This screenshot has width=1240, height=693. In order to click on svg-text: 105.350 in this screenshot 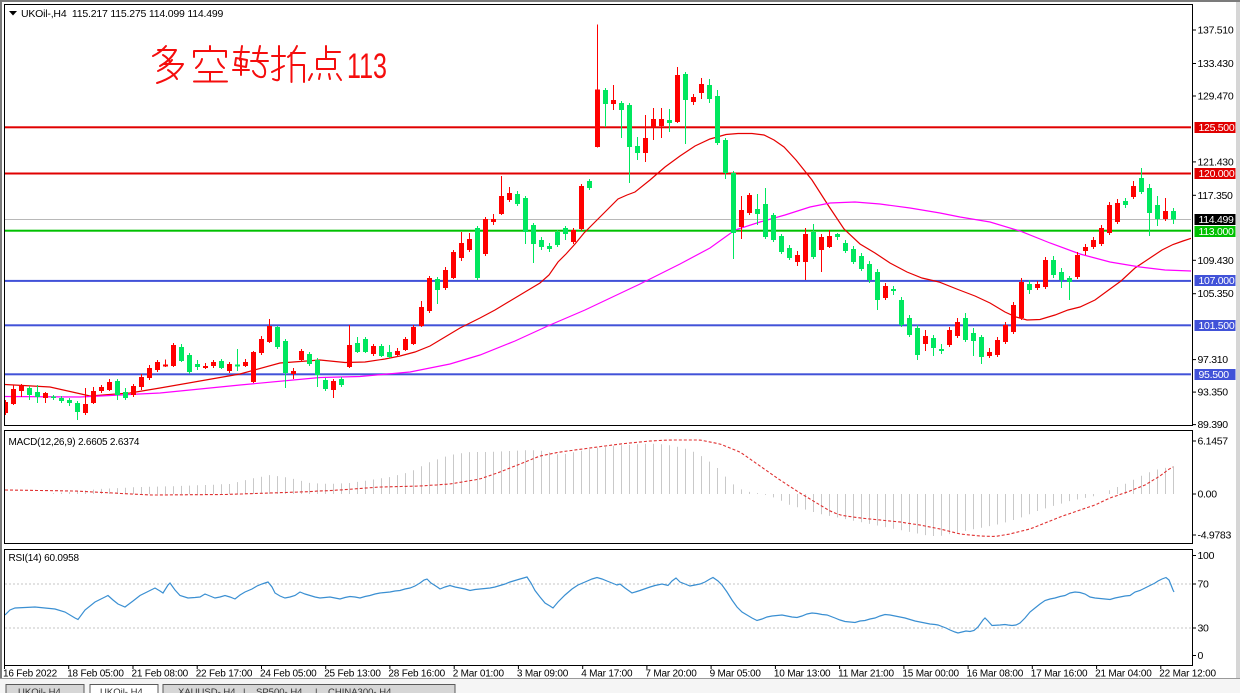, I will do `click(1216, 294)`.